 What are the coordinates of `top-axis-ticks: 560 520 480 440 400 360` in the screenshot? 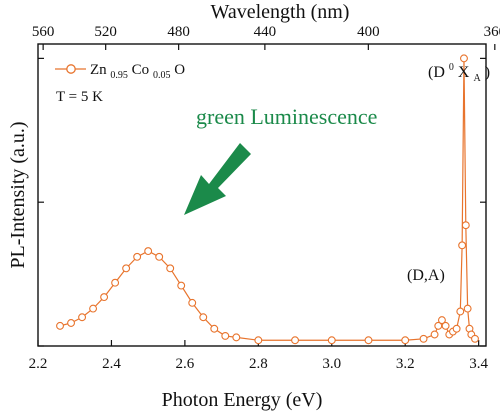 It's located at (266, 37).